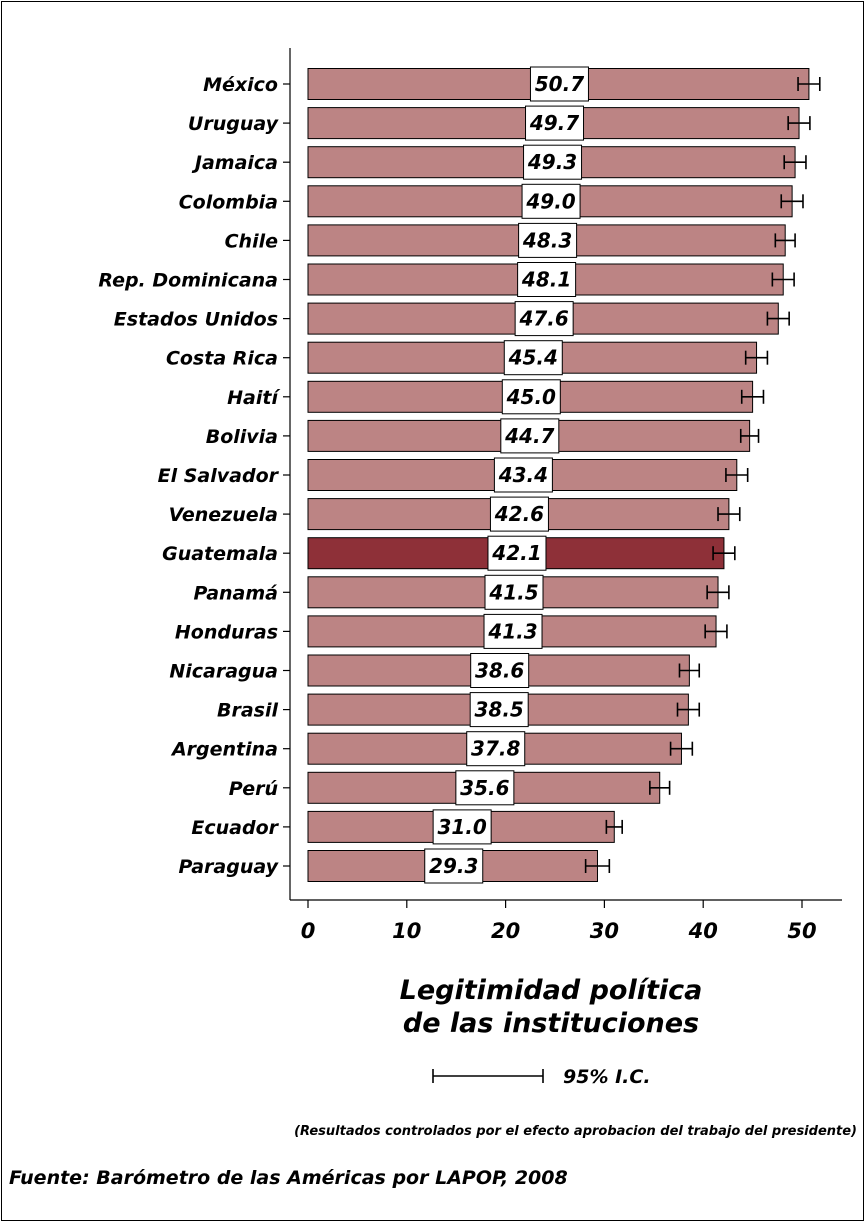 Image resolution: width=867 pixels, height=1224 pixels. Describe the element at coordinates (604, 931) in the screenshot. I see `x-tick-label-30: 30` at that location.